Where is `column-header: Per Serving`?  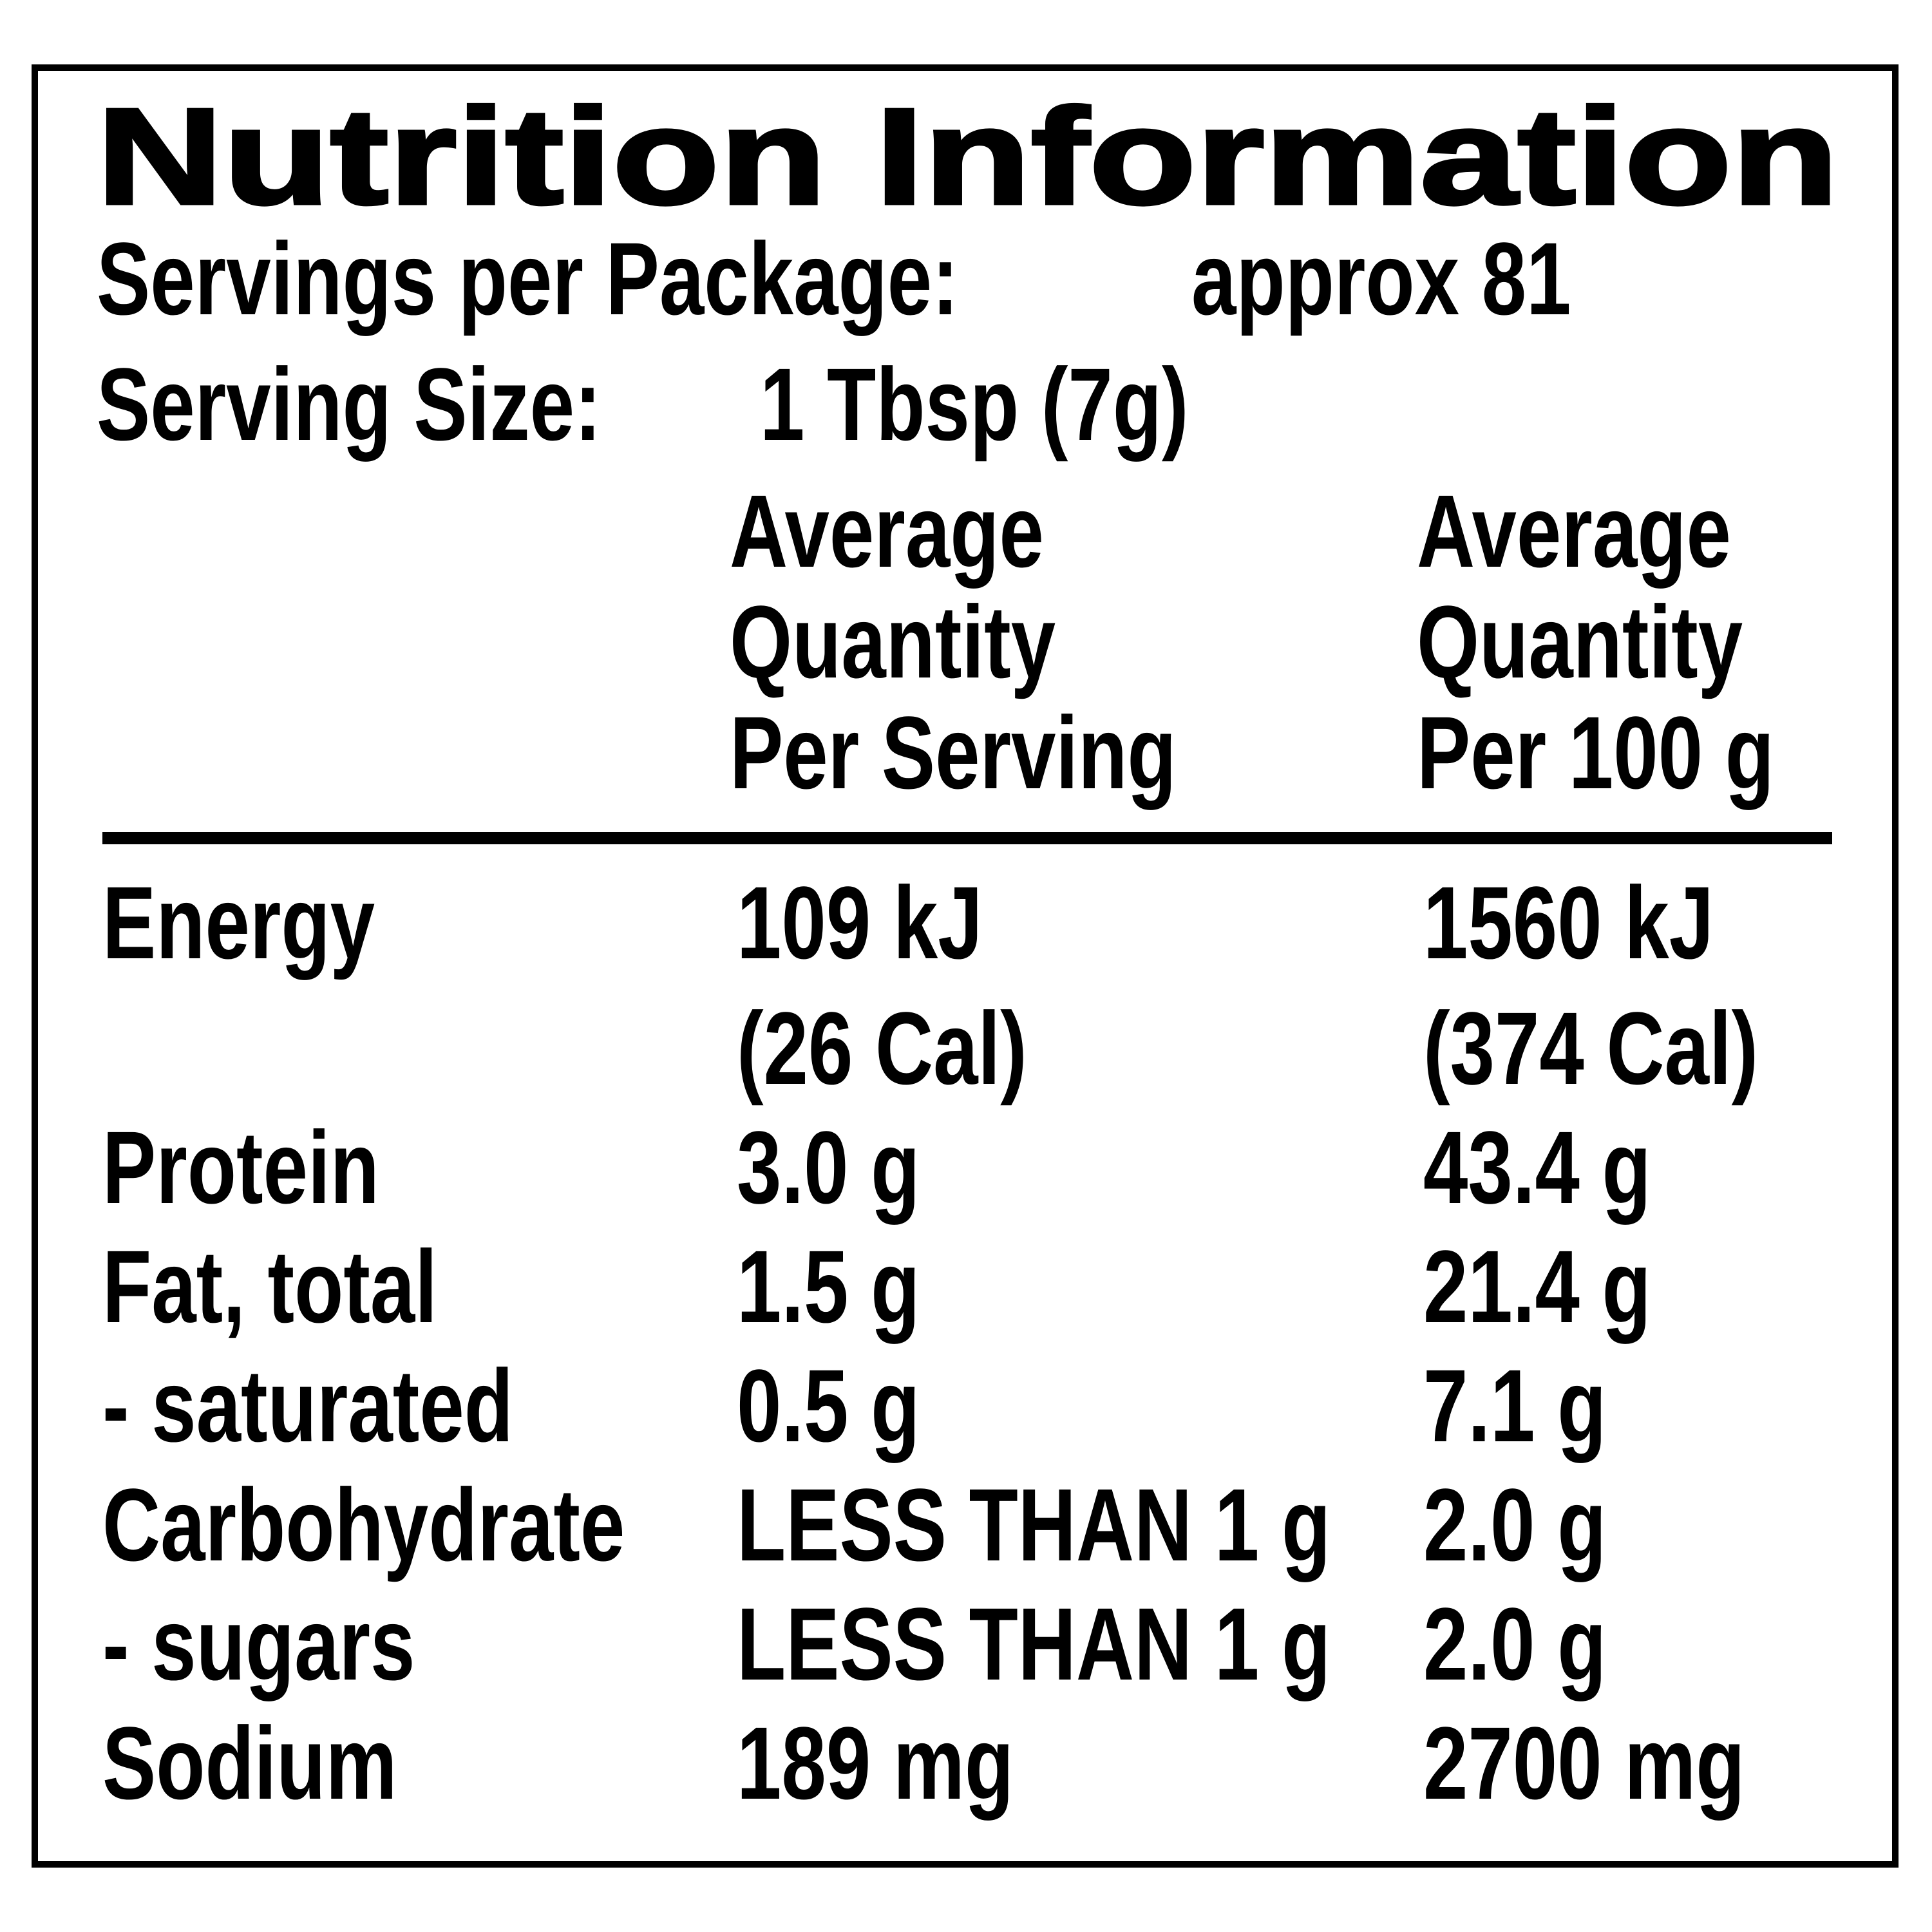
column-header: Per Serving is located at coordinates (953, 753).